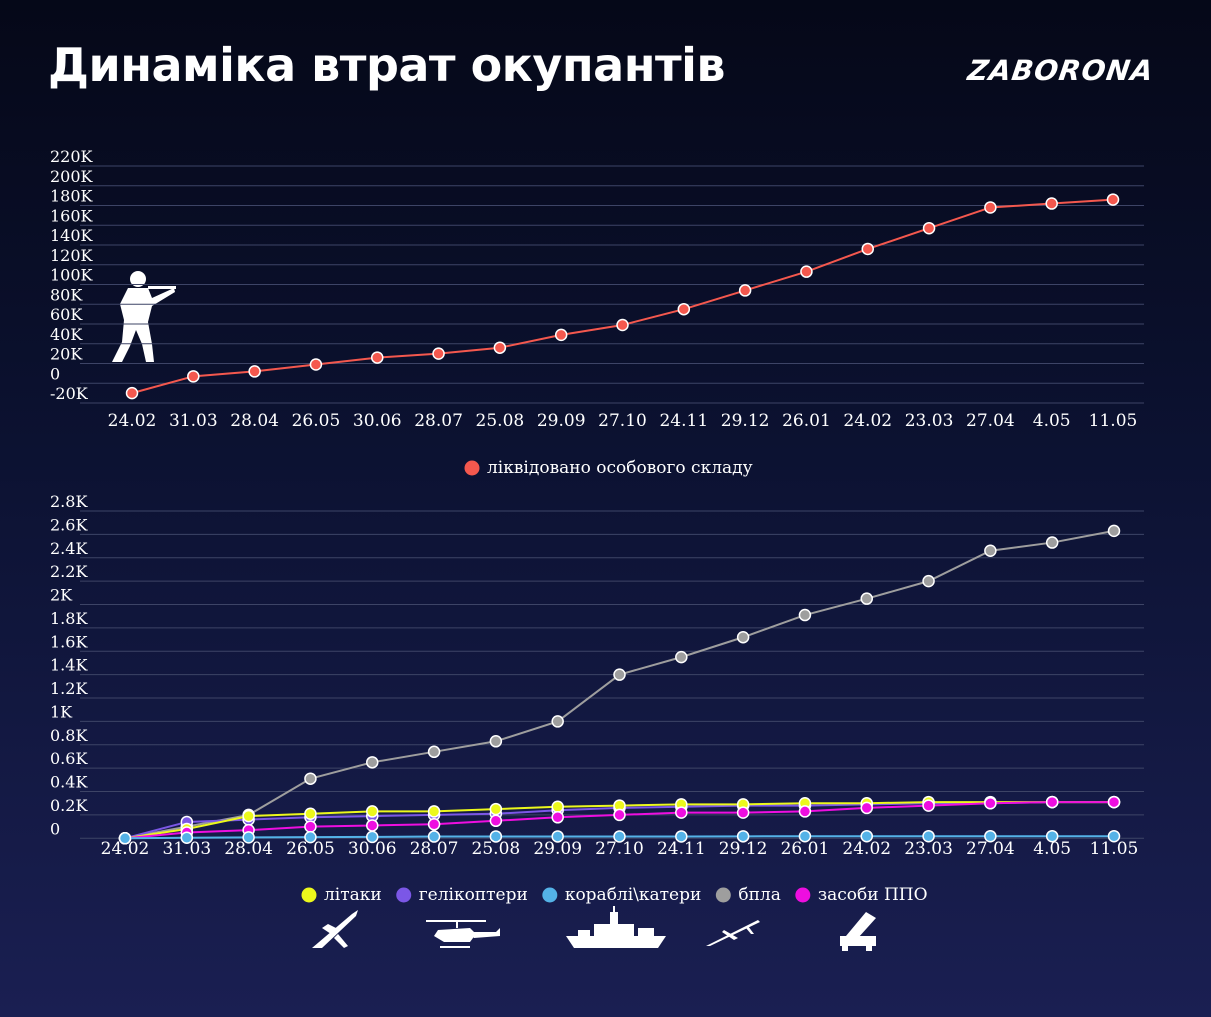  I want to click on y-tick-label: 0, so click(55, 373).